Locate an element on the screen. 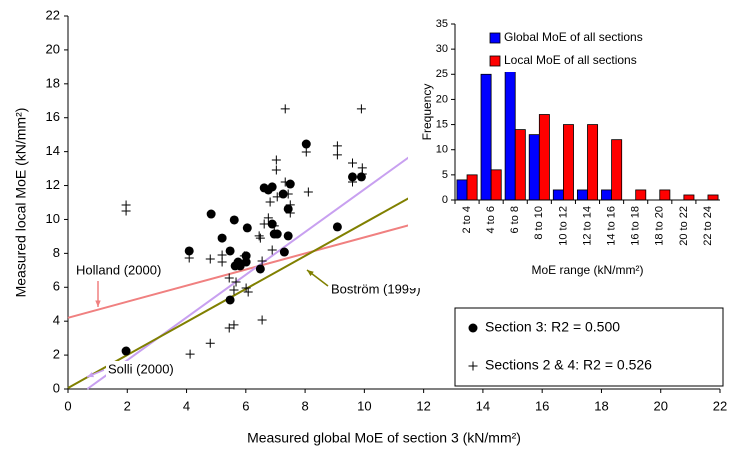  x-tick-label: 12 is located at coordinates (423, 405).